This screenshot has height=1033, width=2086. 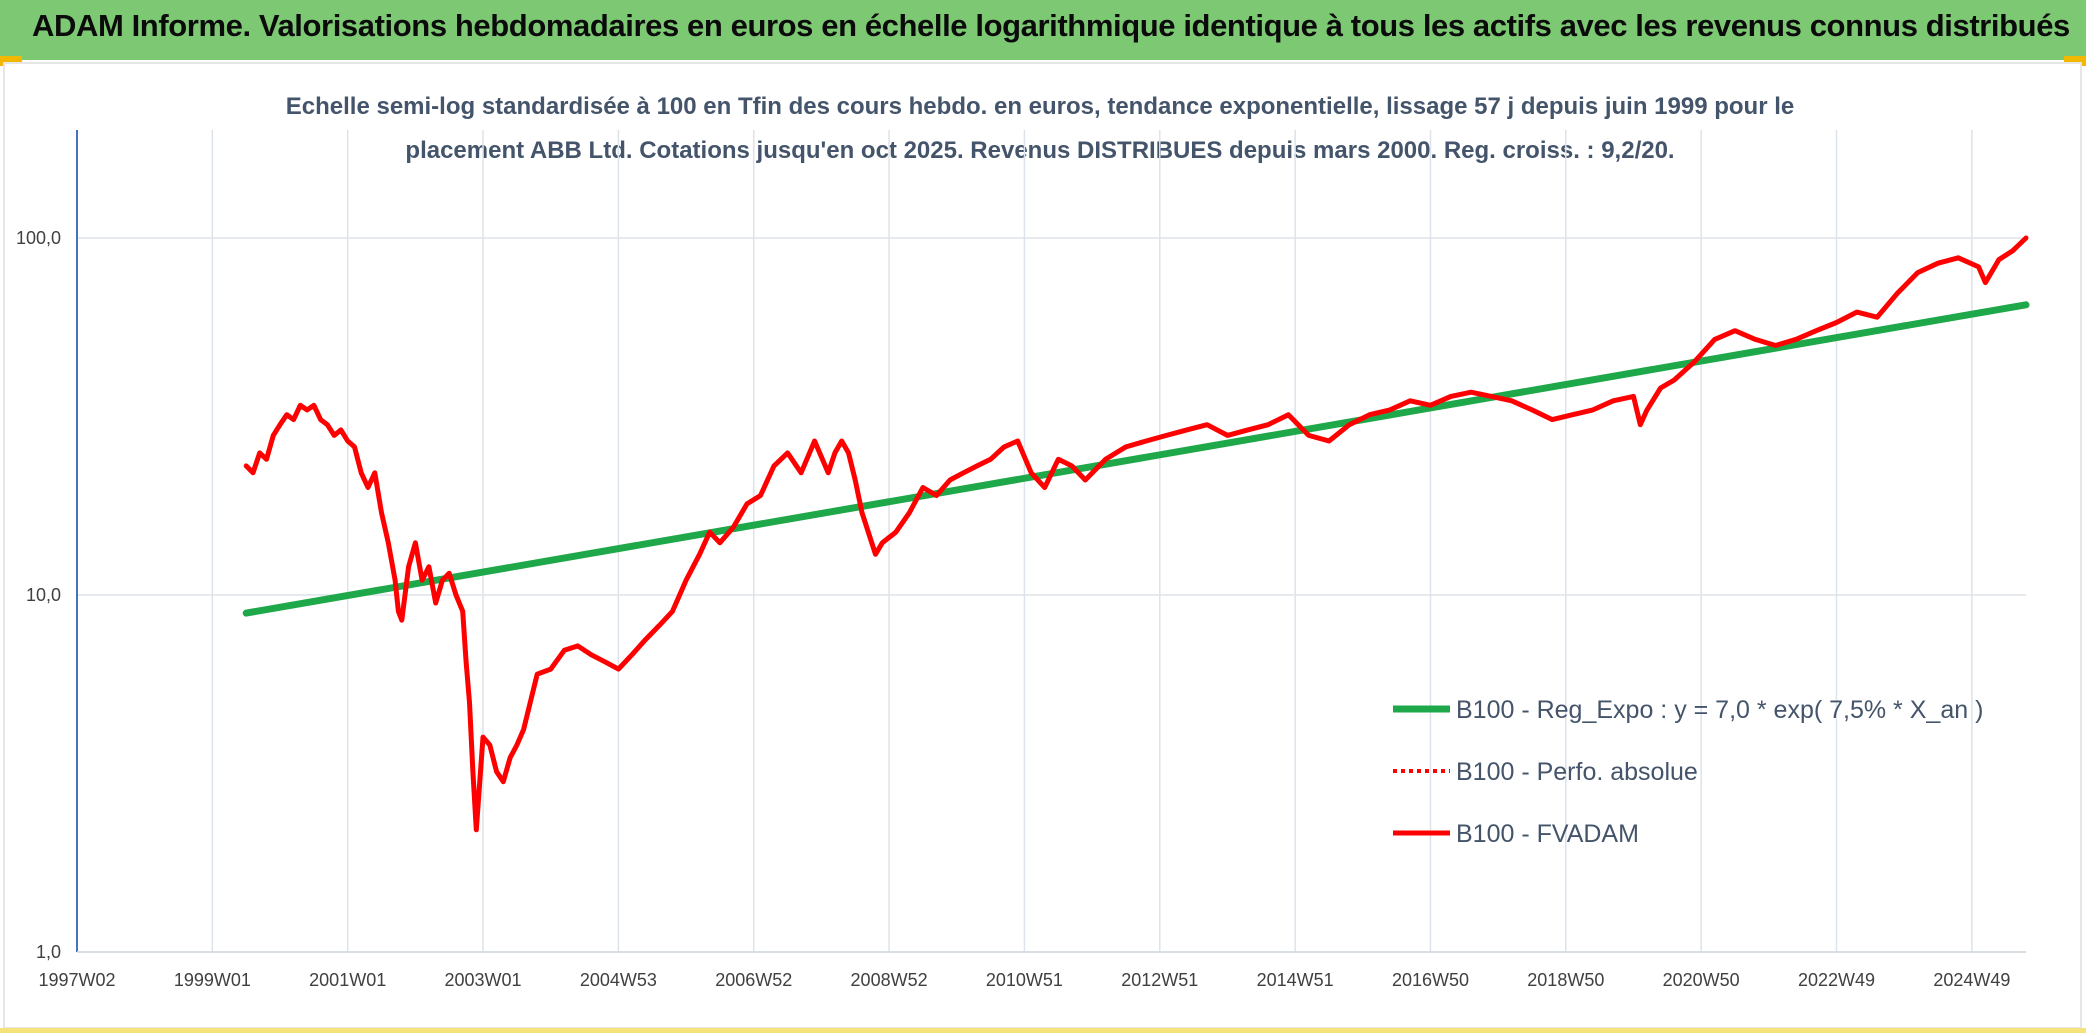 What do you see at coordinates (1430, 980) in the screenshot?
I see `x-tick-label: 2016W50` at bounding box center [1430, 980].